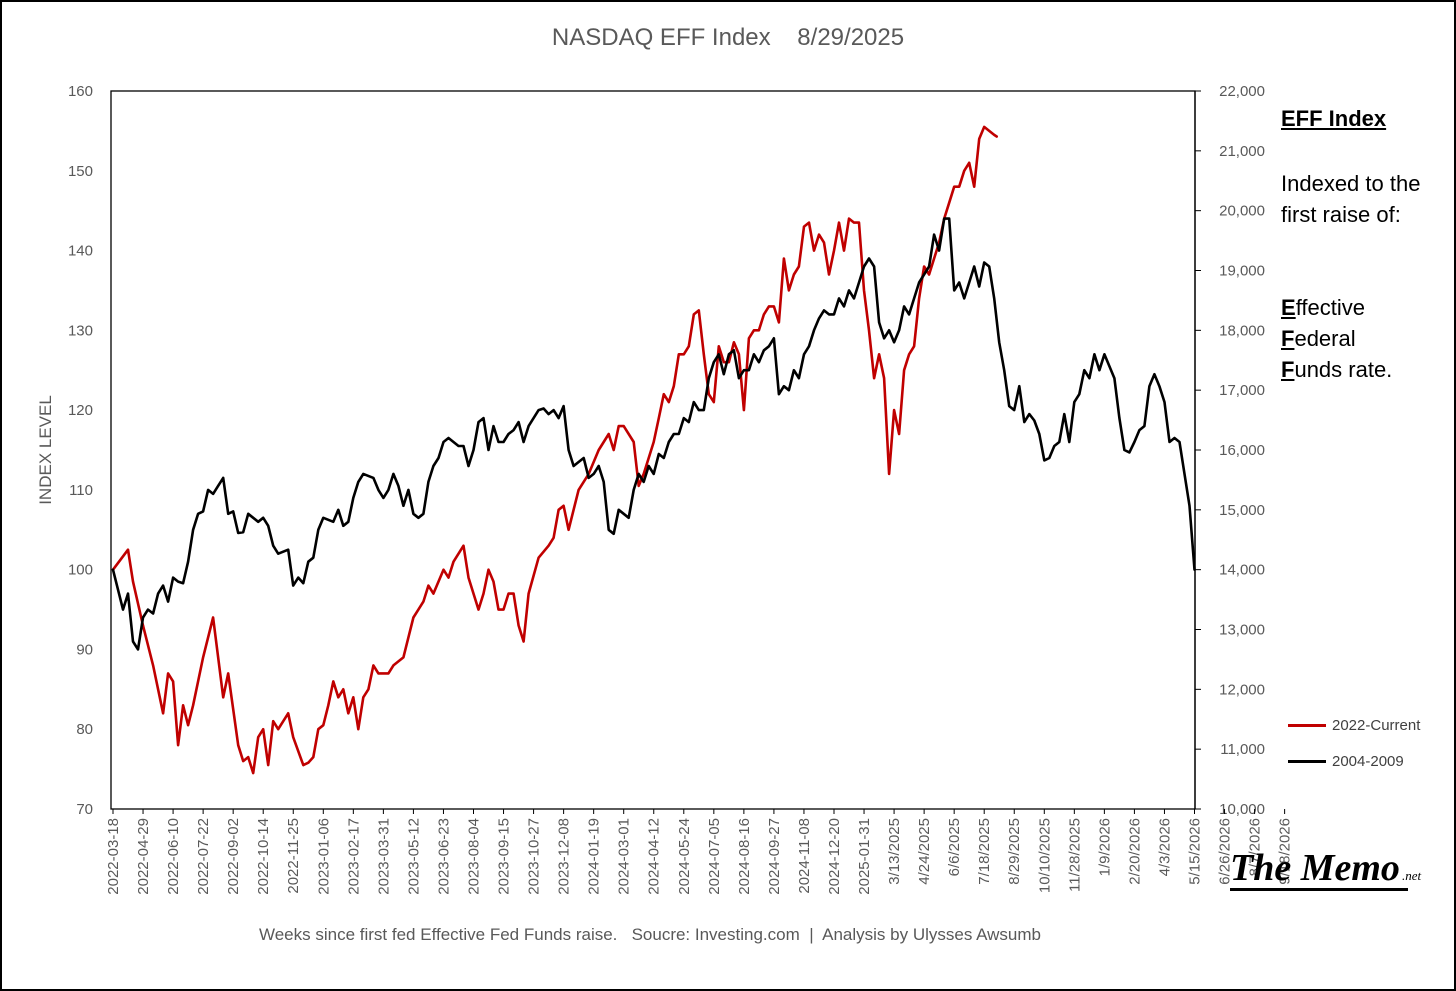  I want to click on x-tick-label: 2023-03-31, so click(383, 856).